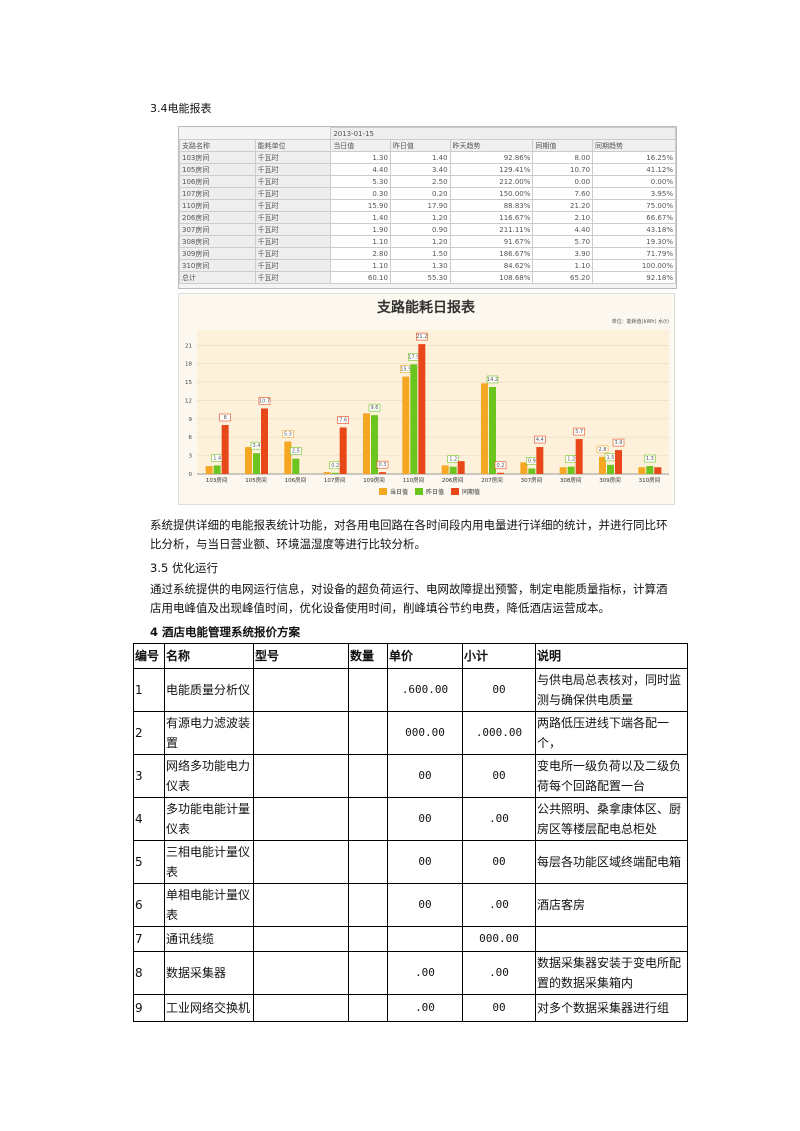 The width and height of the screenshot is (800, 1131). Describe the element at coordinates (634, 265) in the screenshot. I see `table-cell: 100.00%` at that location.